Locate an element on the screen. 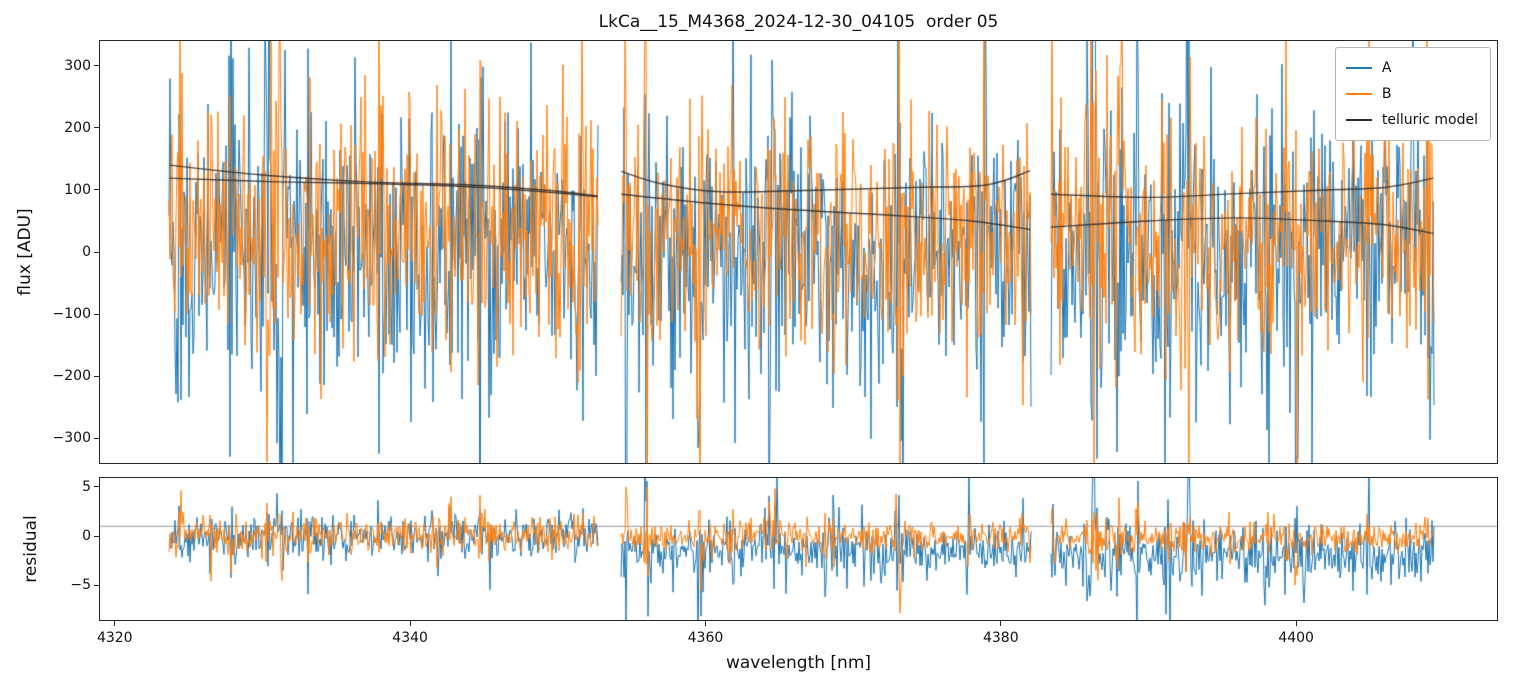  flux-y-tick-label: 0 is located at coordinates (86, 252).